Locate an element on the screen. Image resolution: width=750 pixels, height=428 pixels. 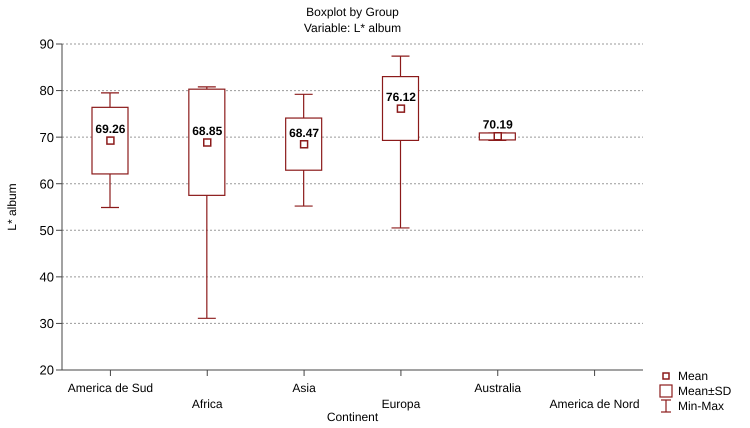
y-tick-label: 20 is located at coordinates (47, 370).